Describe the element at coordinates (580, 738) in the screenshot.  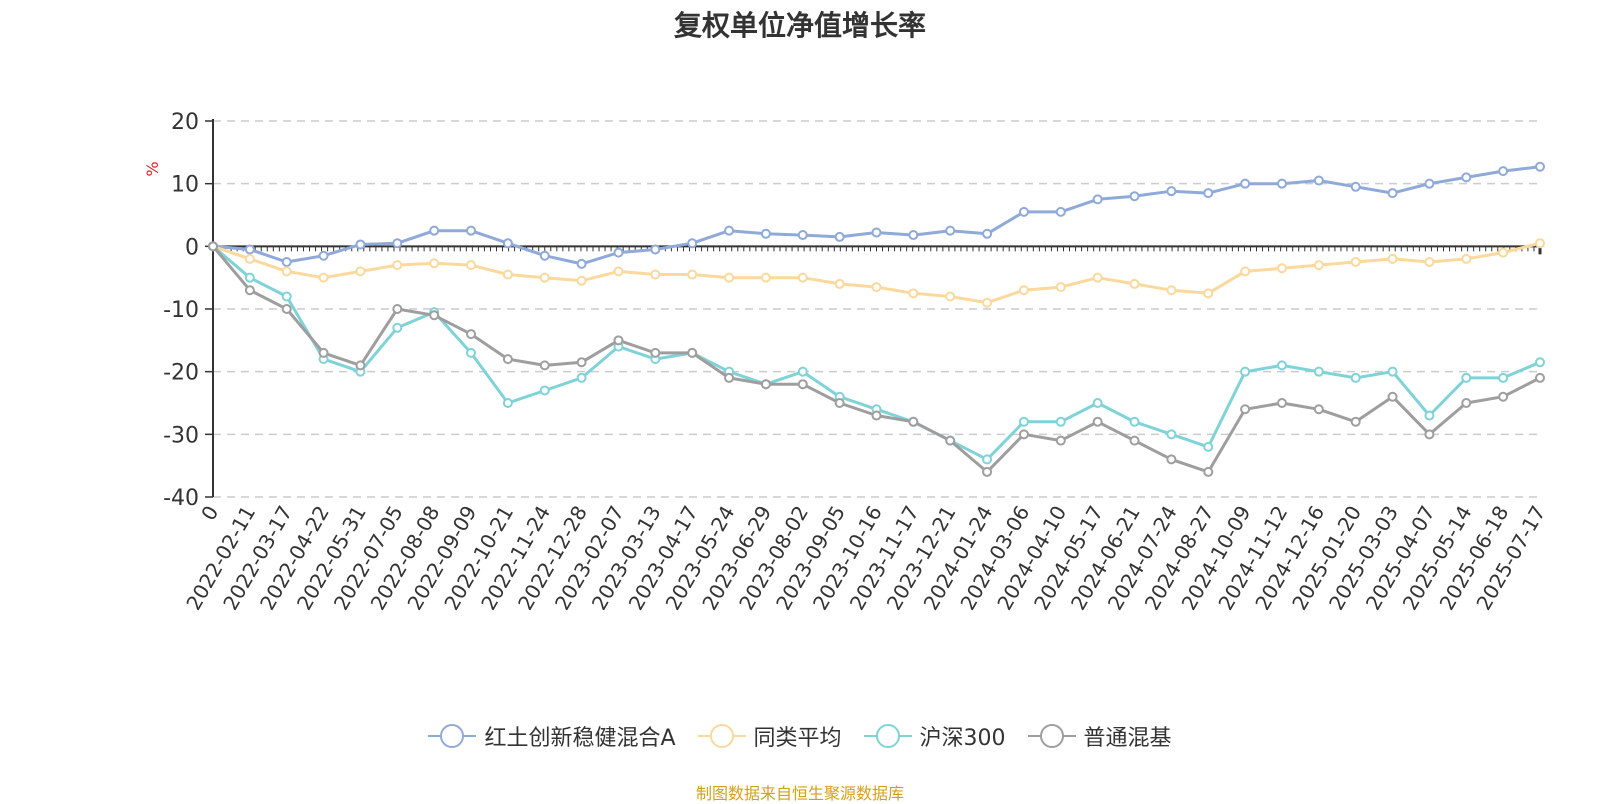
I see `legend-label: 红土创新稳健混合A` at that location.